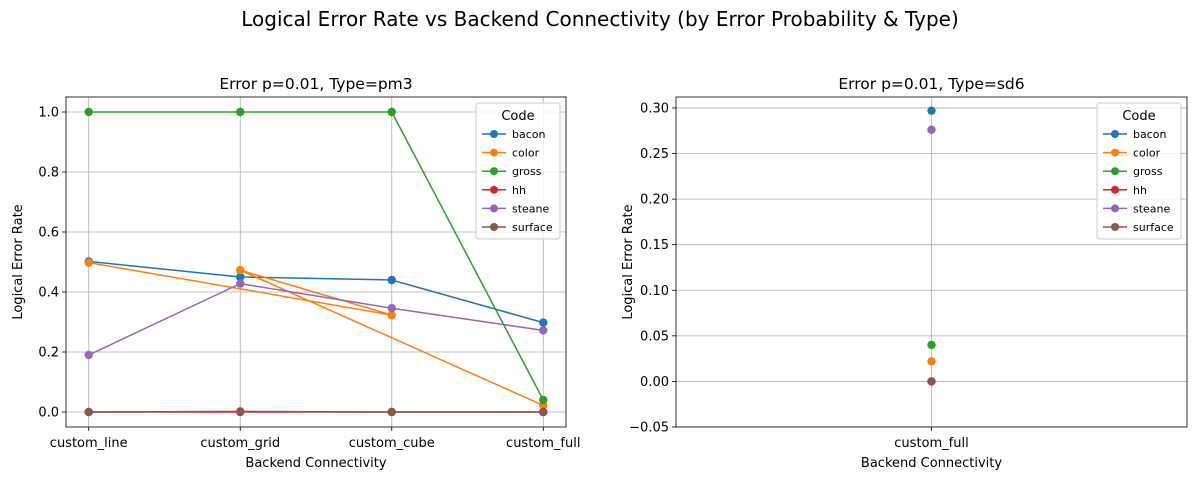 The height and width of the screenshot is (500, 1200). I want to click on x-tick-label: custom_line, so click(89, 443).